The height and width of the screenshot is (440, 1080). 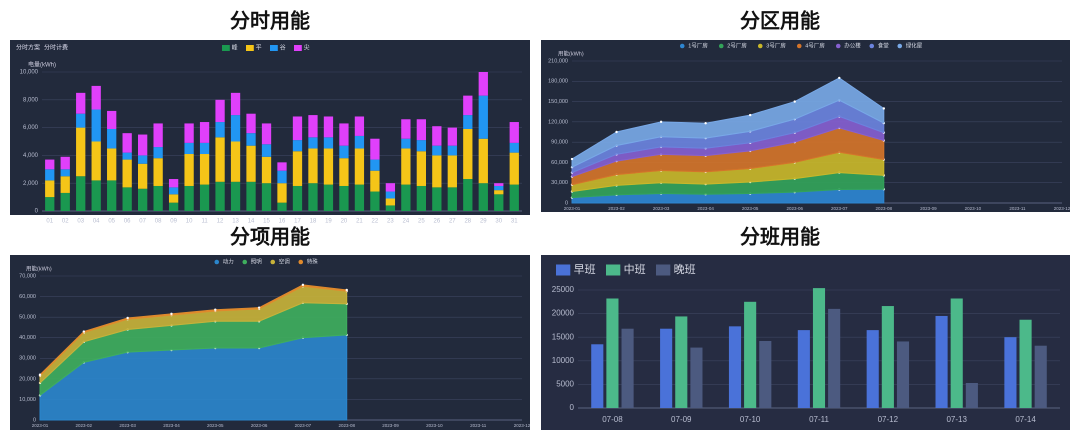 I want to click on legend-label: 照明, so click(x=257, y=261).